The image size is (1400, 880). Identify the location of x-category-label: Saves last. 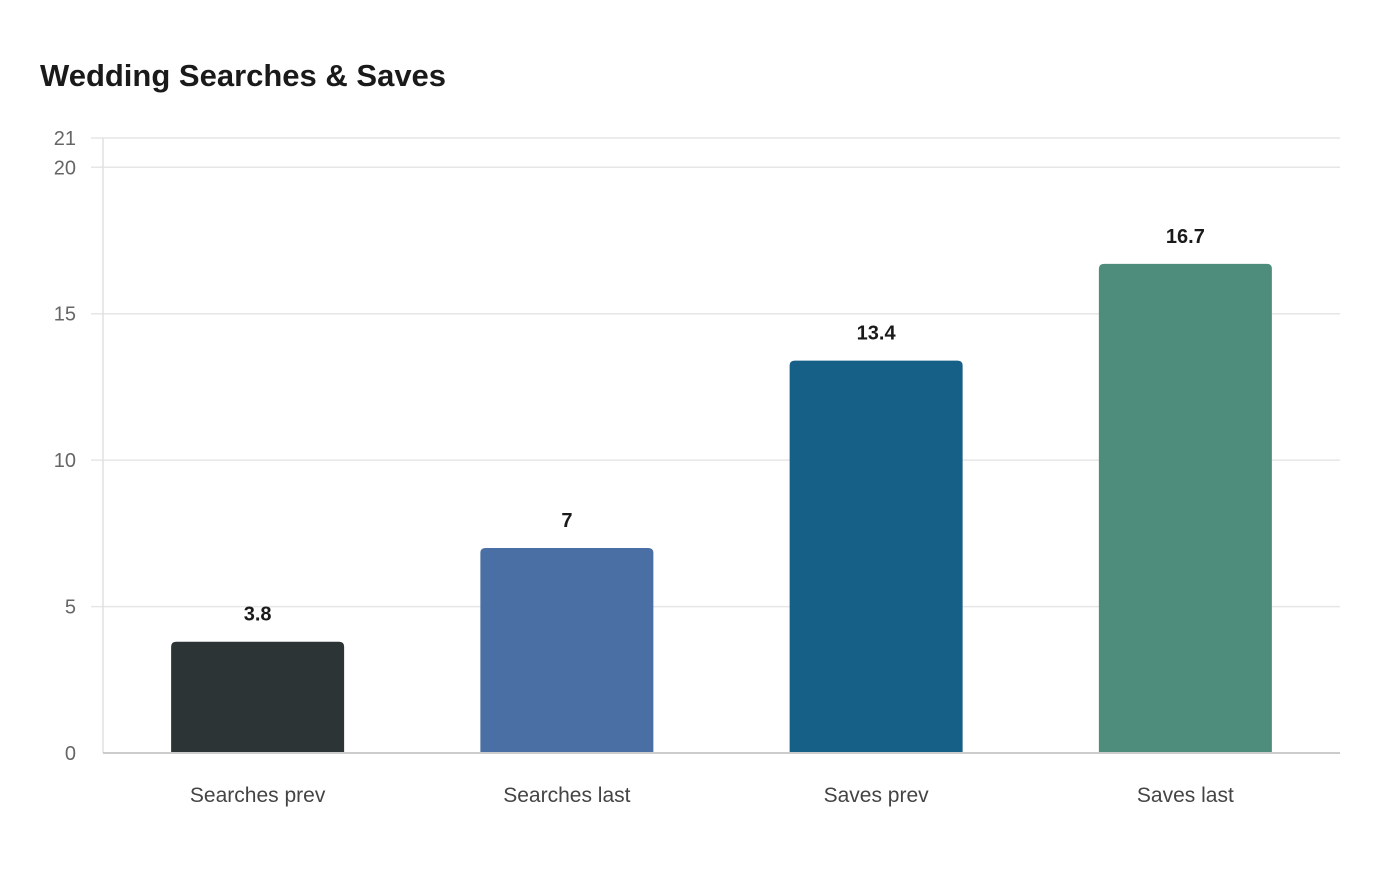
(1185, 795).